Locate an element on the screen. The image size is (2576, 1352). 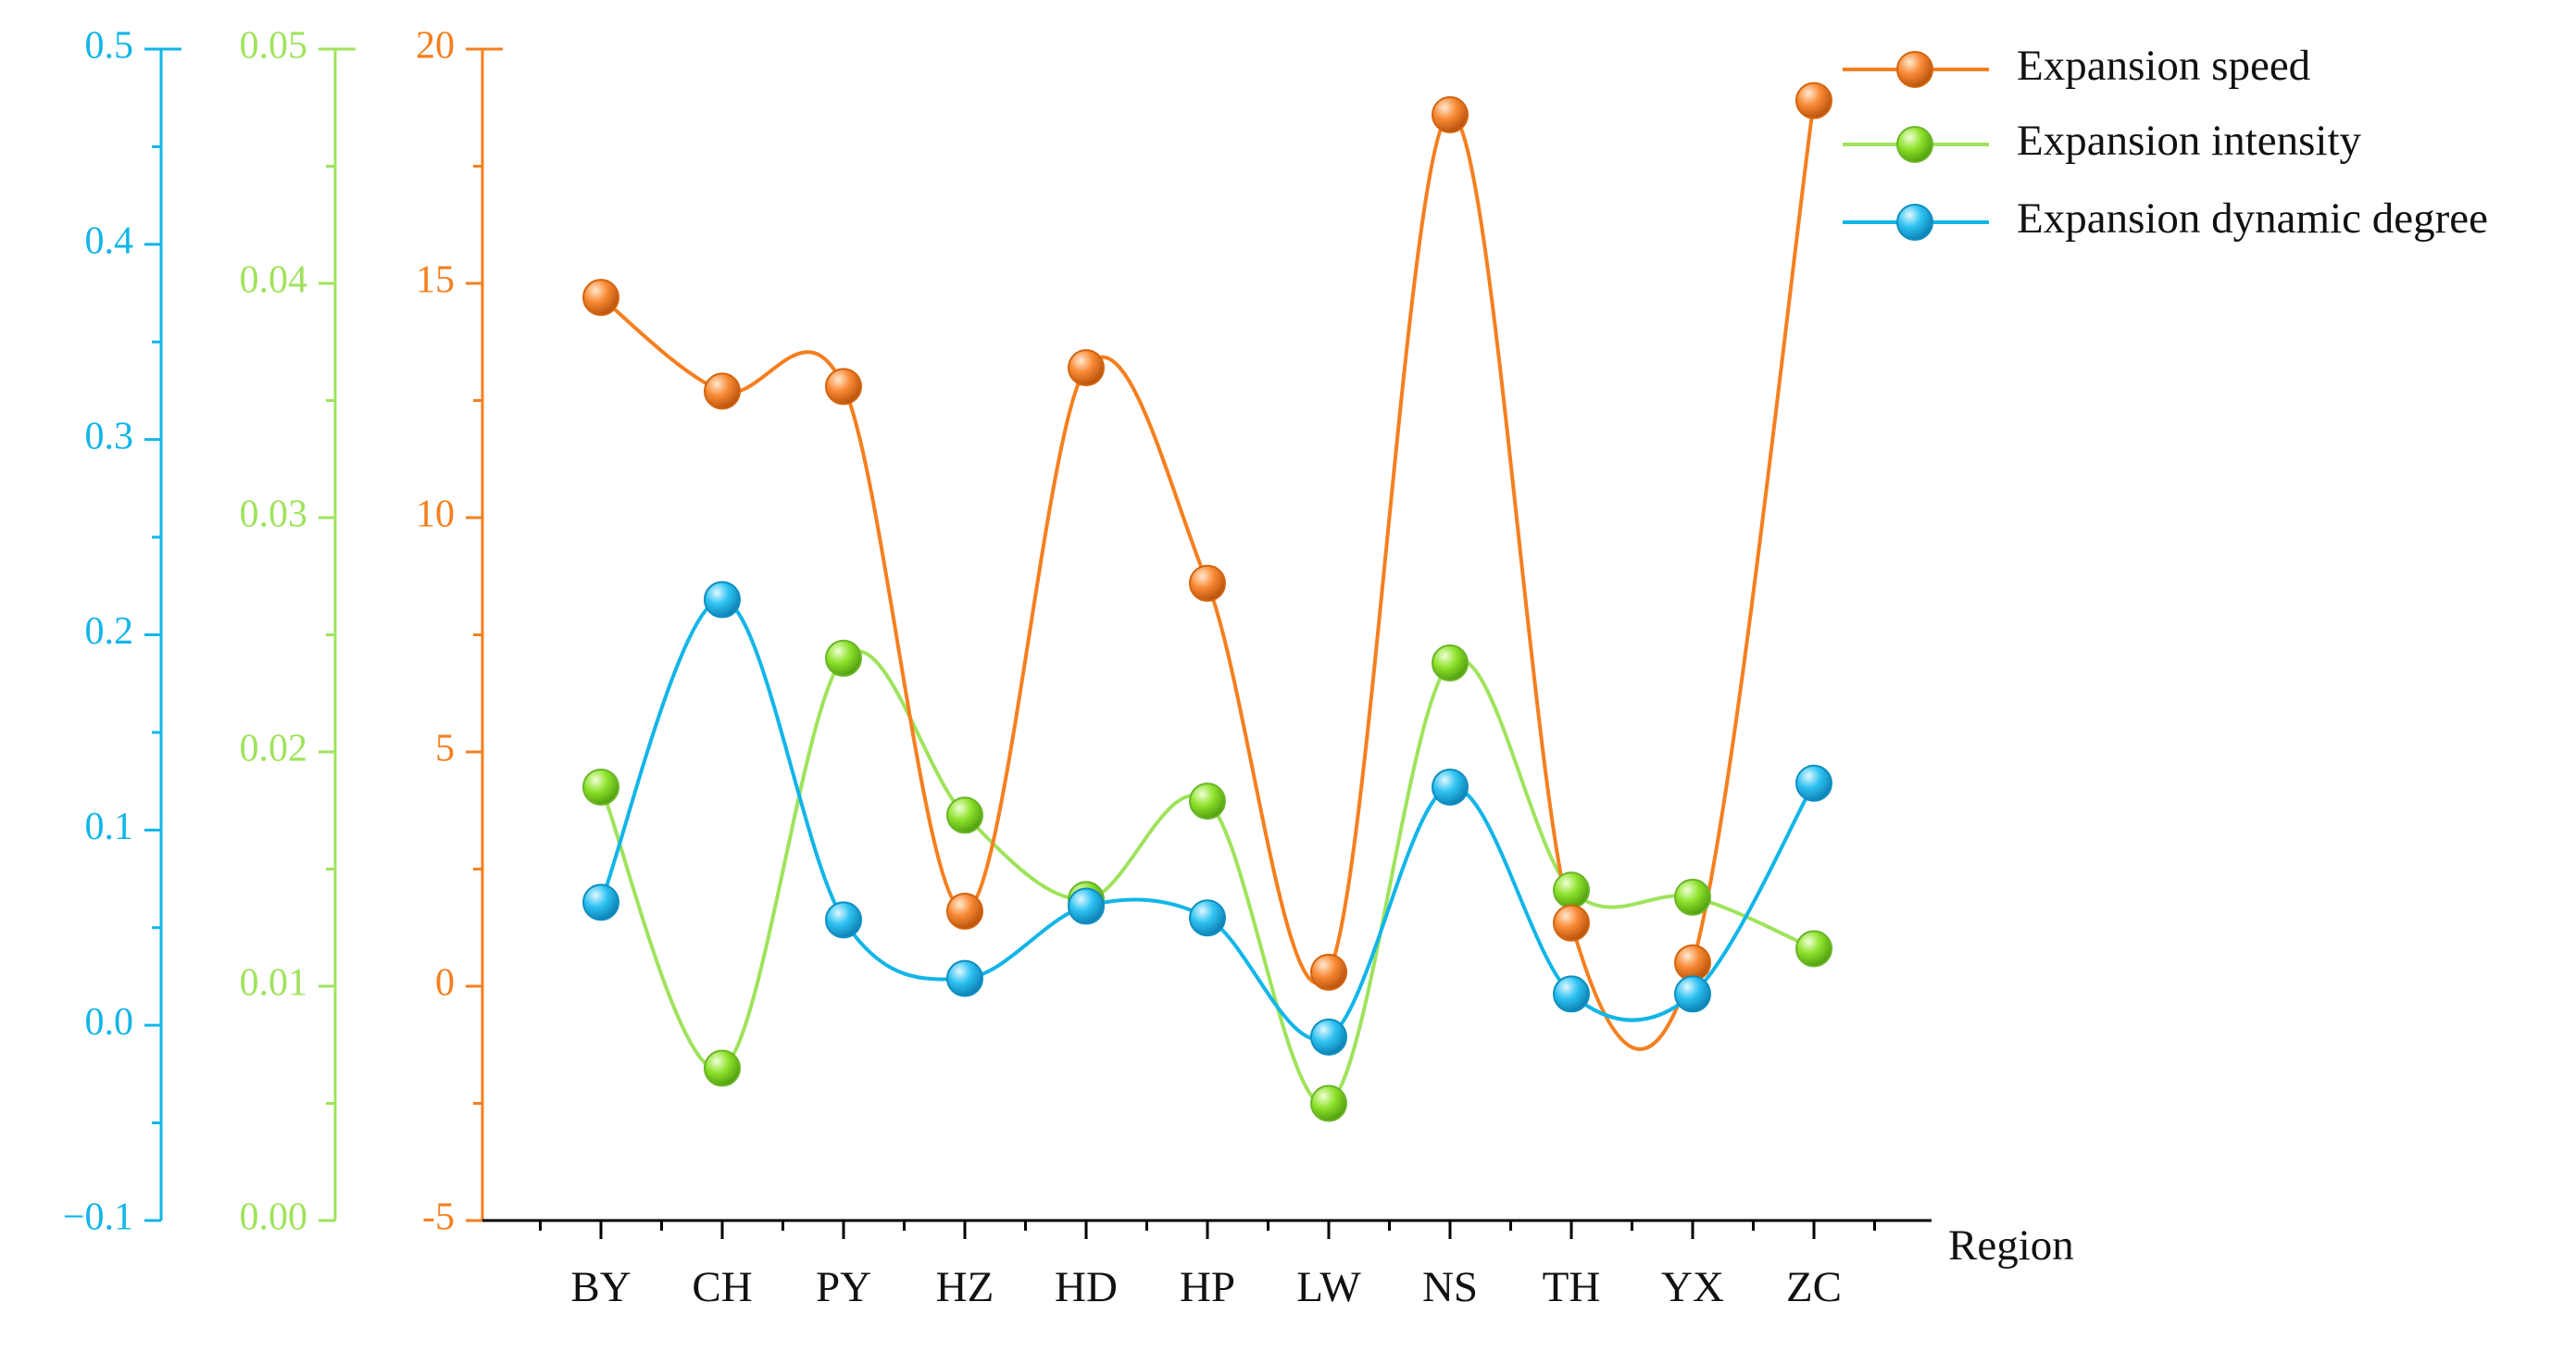
point-dynamic-zc is located at coordinates (1814, 783).